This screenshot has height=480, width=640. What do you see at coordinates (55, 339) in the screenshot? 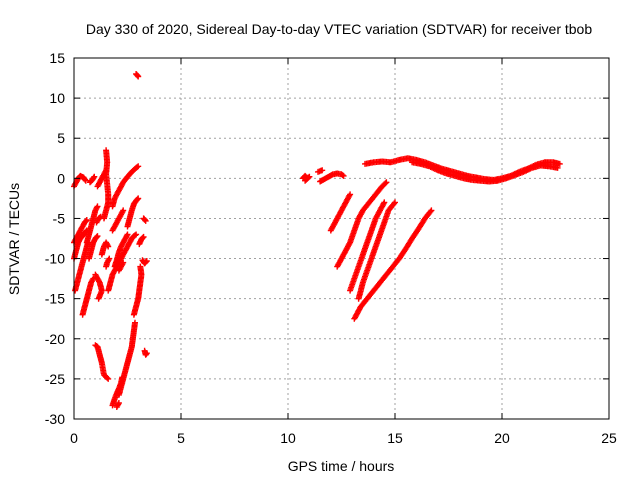
I see `y-tick-label: -20` at bounding box center [55, 339].